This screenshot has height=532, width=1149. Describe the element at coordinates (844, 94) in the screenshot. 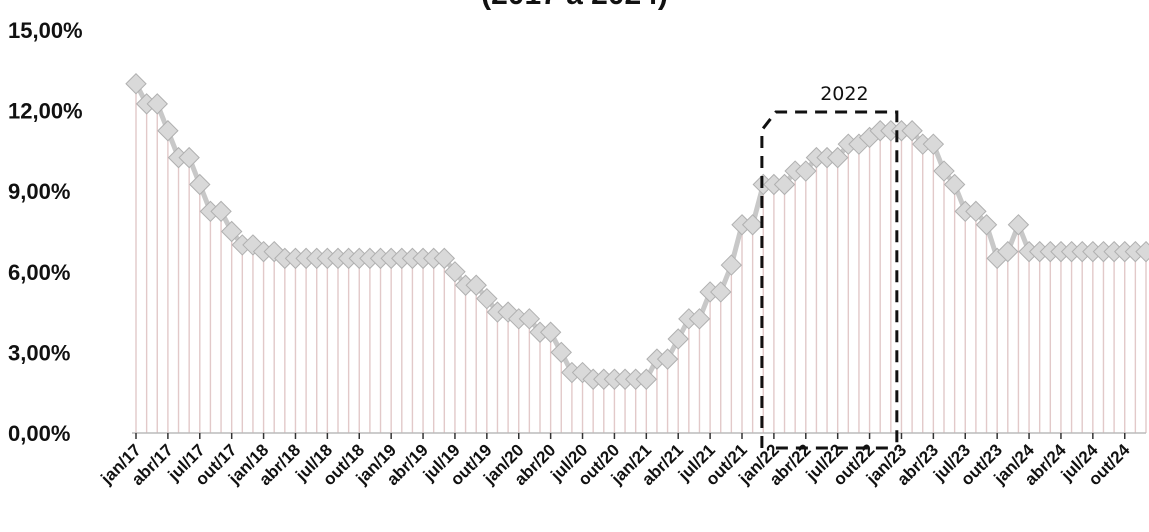

I see `highlight-label: 2022` at that location.